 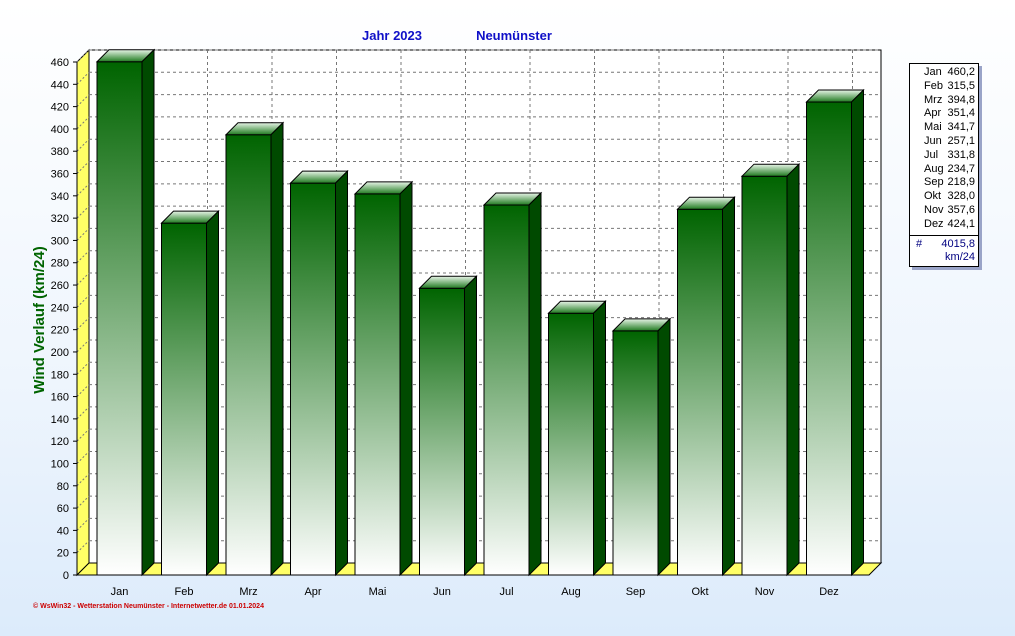 I want to click on bar-side-nov, so click(x=793, y=369).